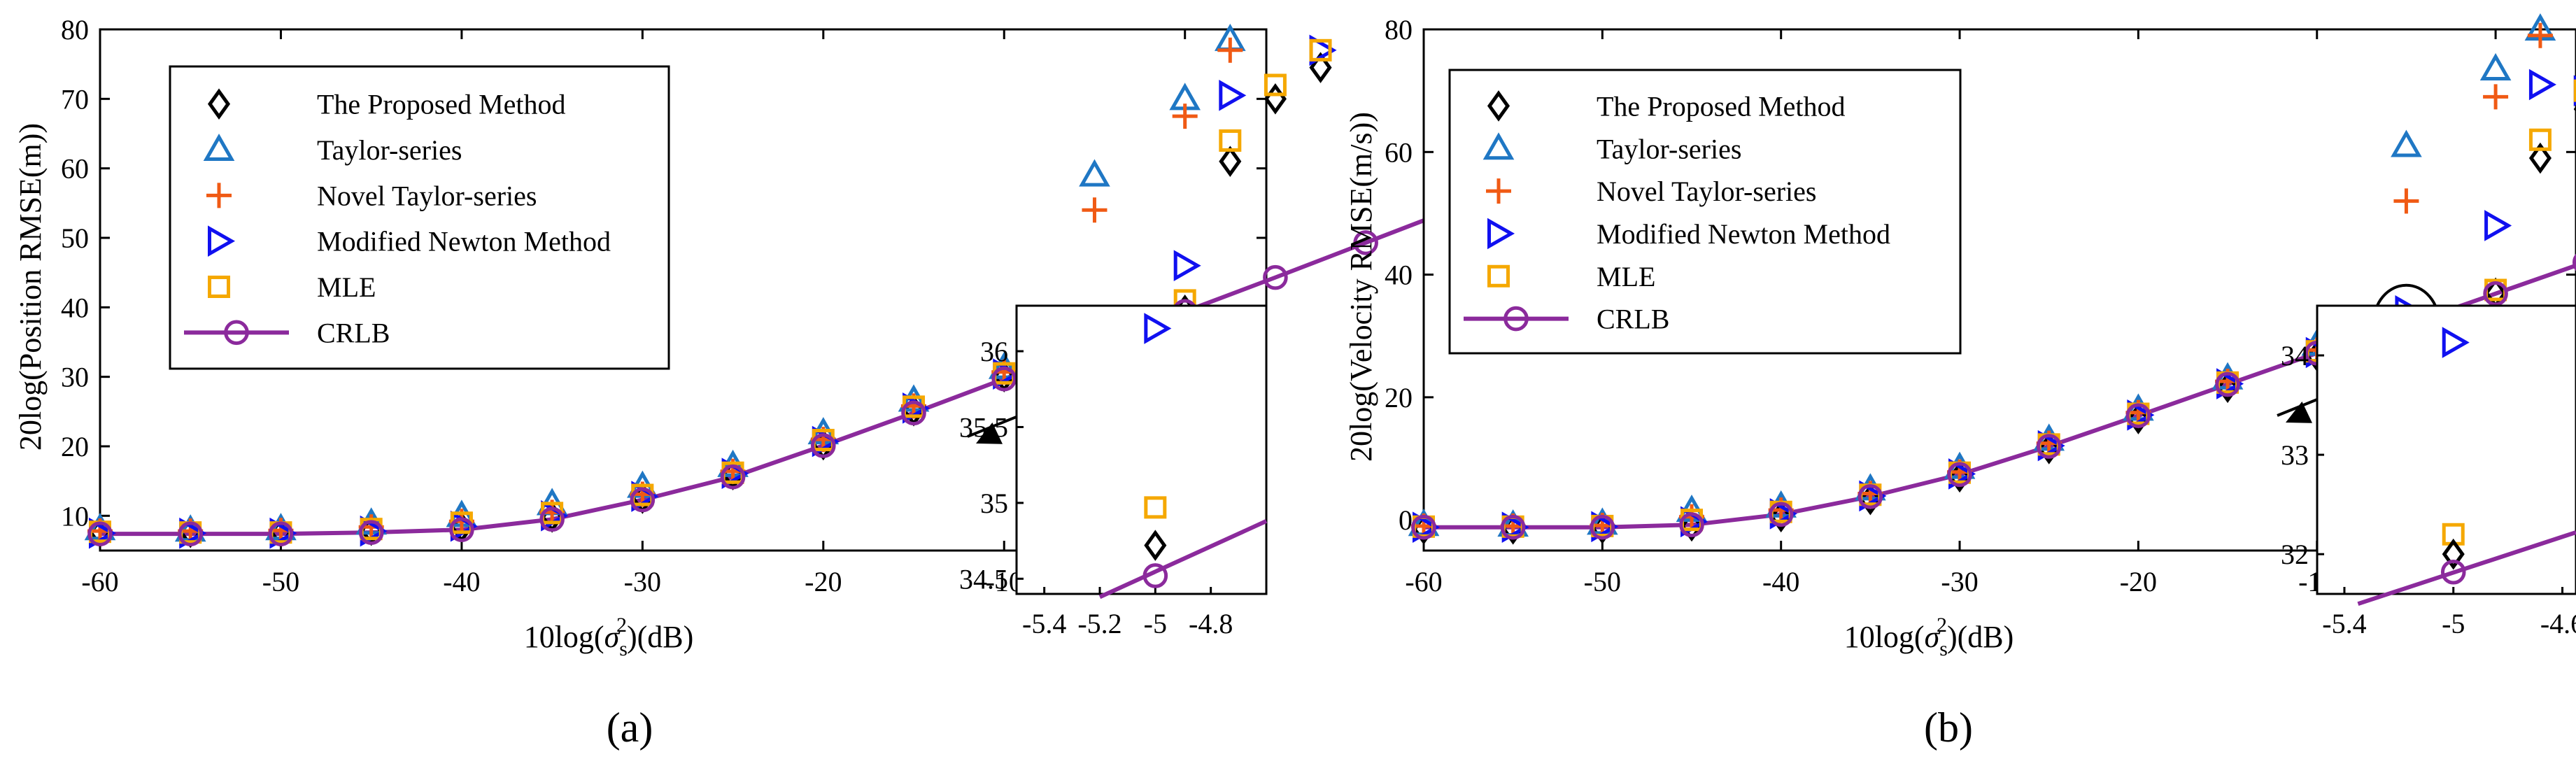  Describe the element at coordinates (994, 351) in the screenshot. I see `inset-y-tick-label: 36` at that location.